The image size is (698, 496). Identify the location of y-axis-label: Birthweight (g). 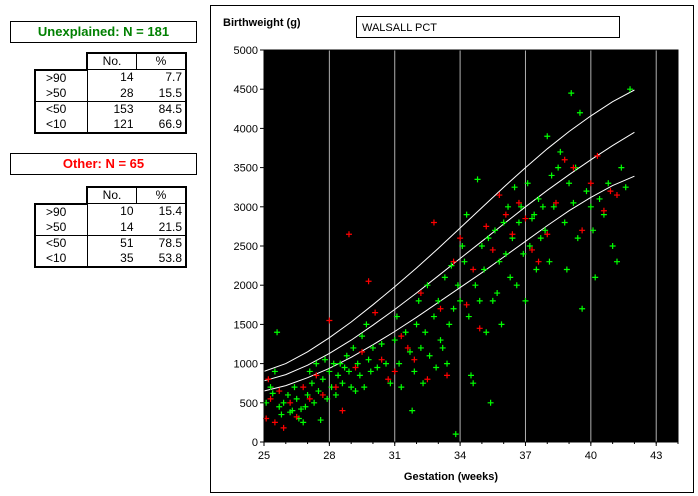
(262, 23).